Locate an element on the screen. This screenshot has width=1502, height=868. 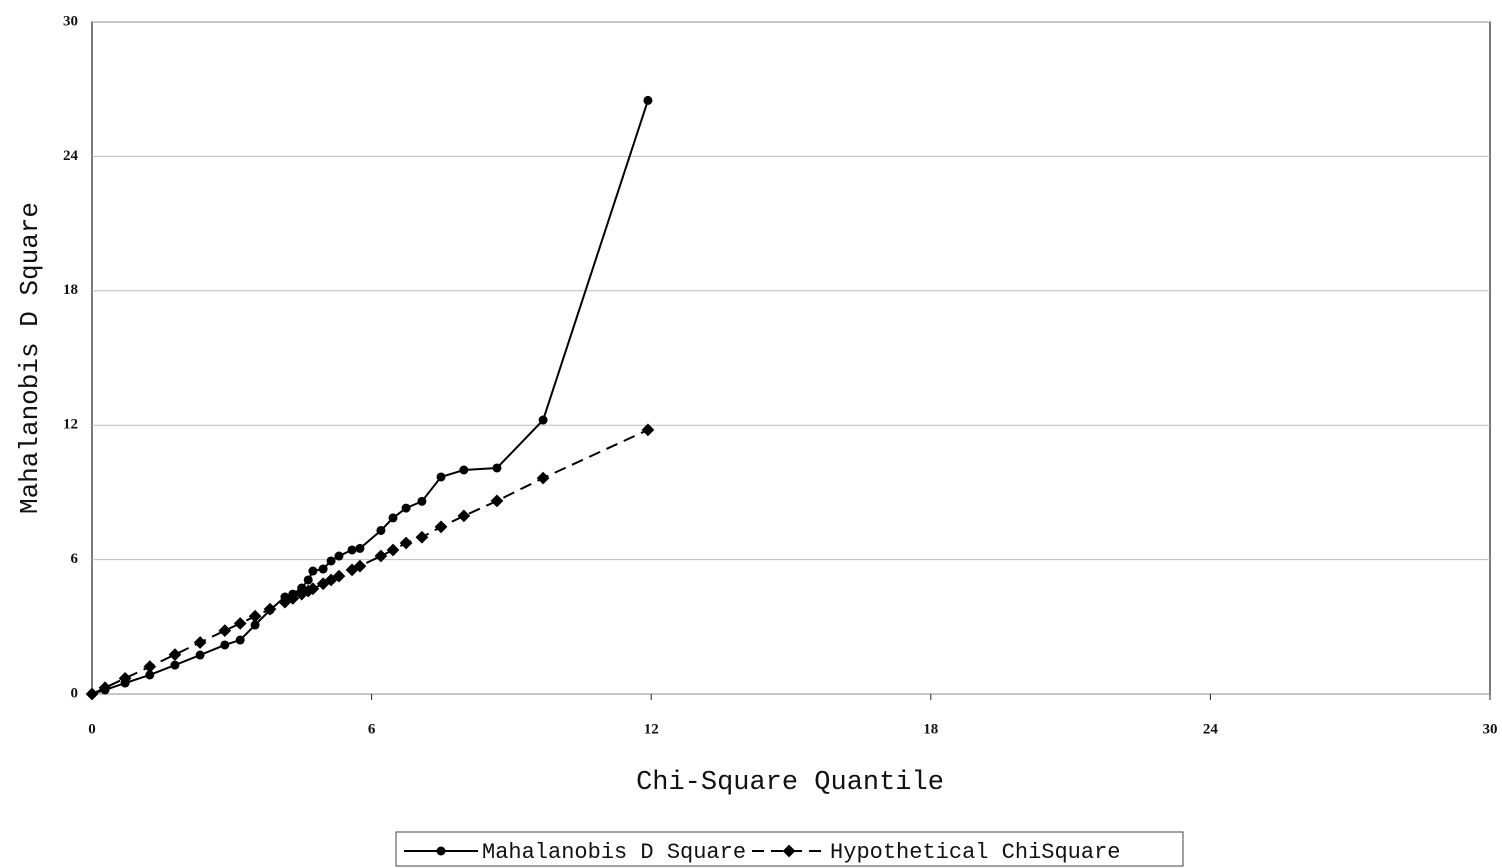
x-axis-label: Chi-Square Quantile is located at coordinates (790, 783).